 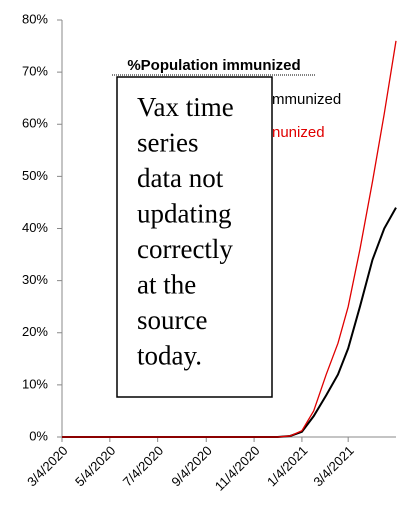 What do you see at coordinates (306, 99) in the screenshot?
I see `legend-entry: mmunized` at bounding box center [306, 99].